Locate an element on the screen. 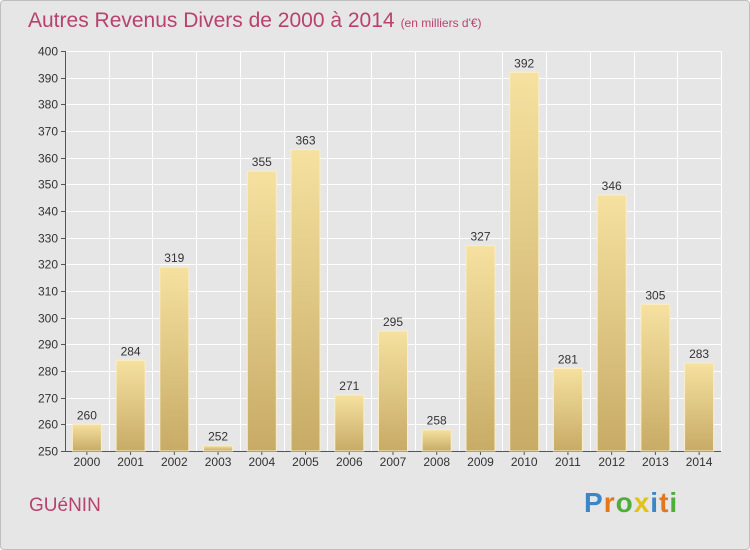 This screenshot has width=750, height=550. data-label: 260 is located at coordinates (87, 415).